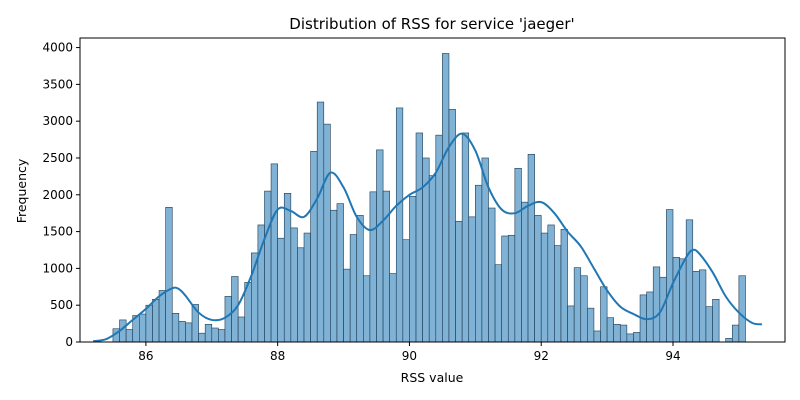 This screenshot has height=400, width=800. What do you see at coordinates (432, 377) in the screenshot?
I see `x-axis-label: RSS value` at bounding box center [432, 377].